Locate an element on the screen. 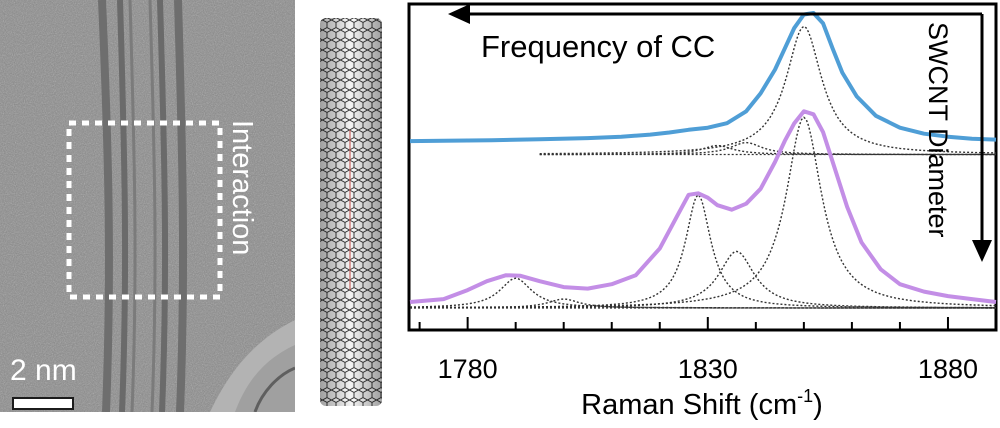  x-axis-label: Raman Shift (cm-1) is located at coordinates (702, 403).